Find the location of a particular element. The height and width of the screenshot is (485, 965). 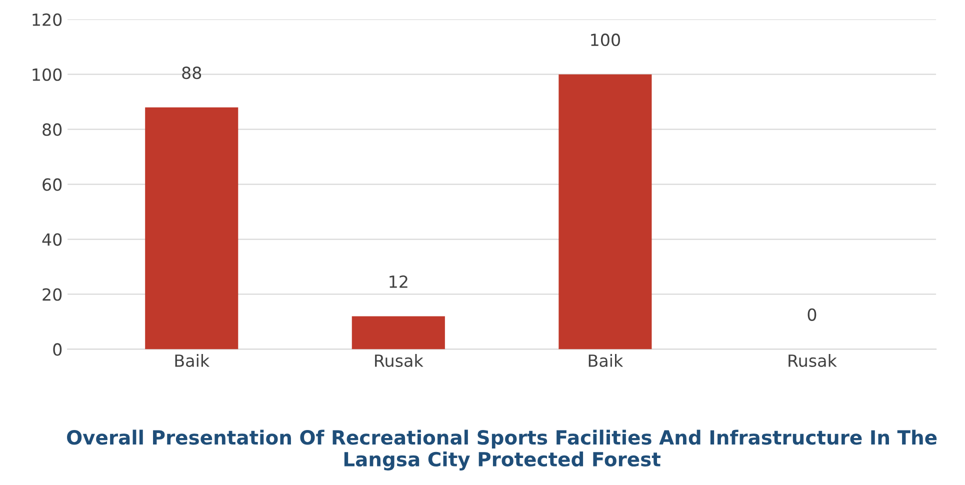

y-tick-label: 100 is located at coordinates (47, 74).